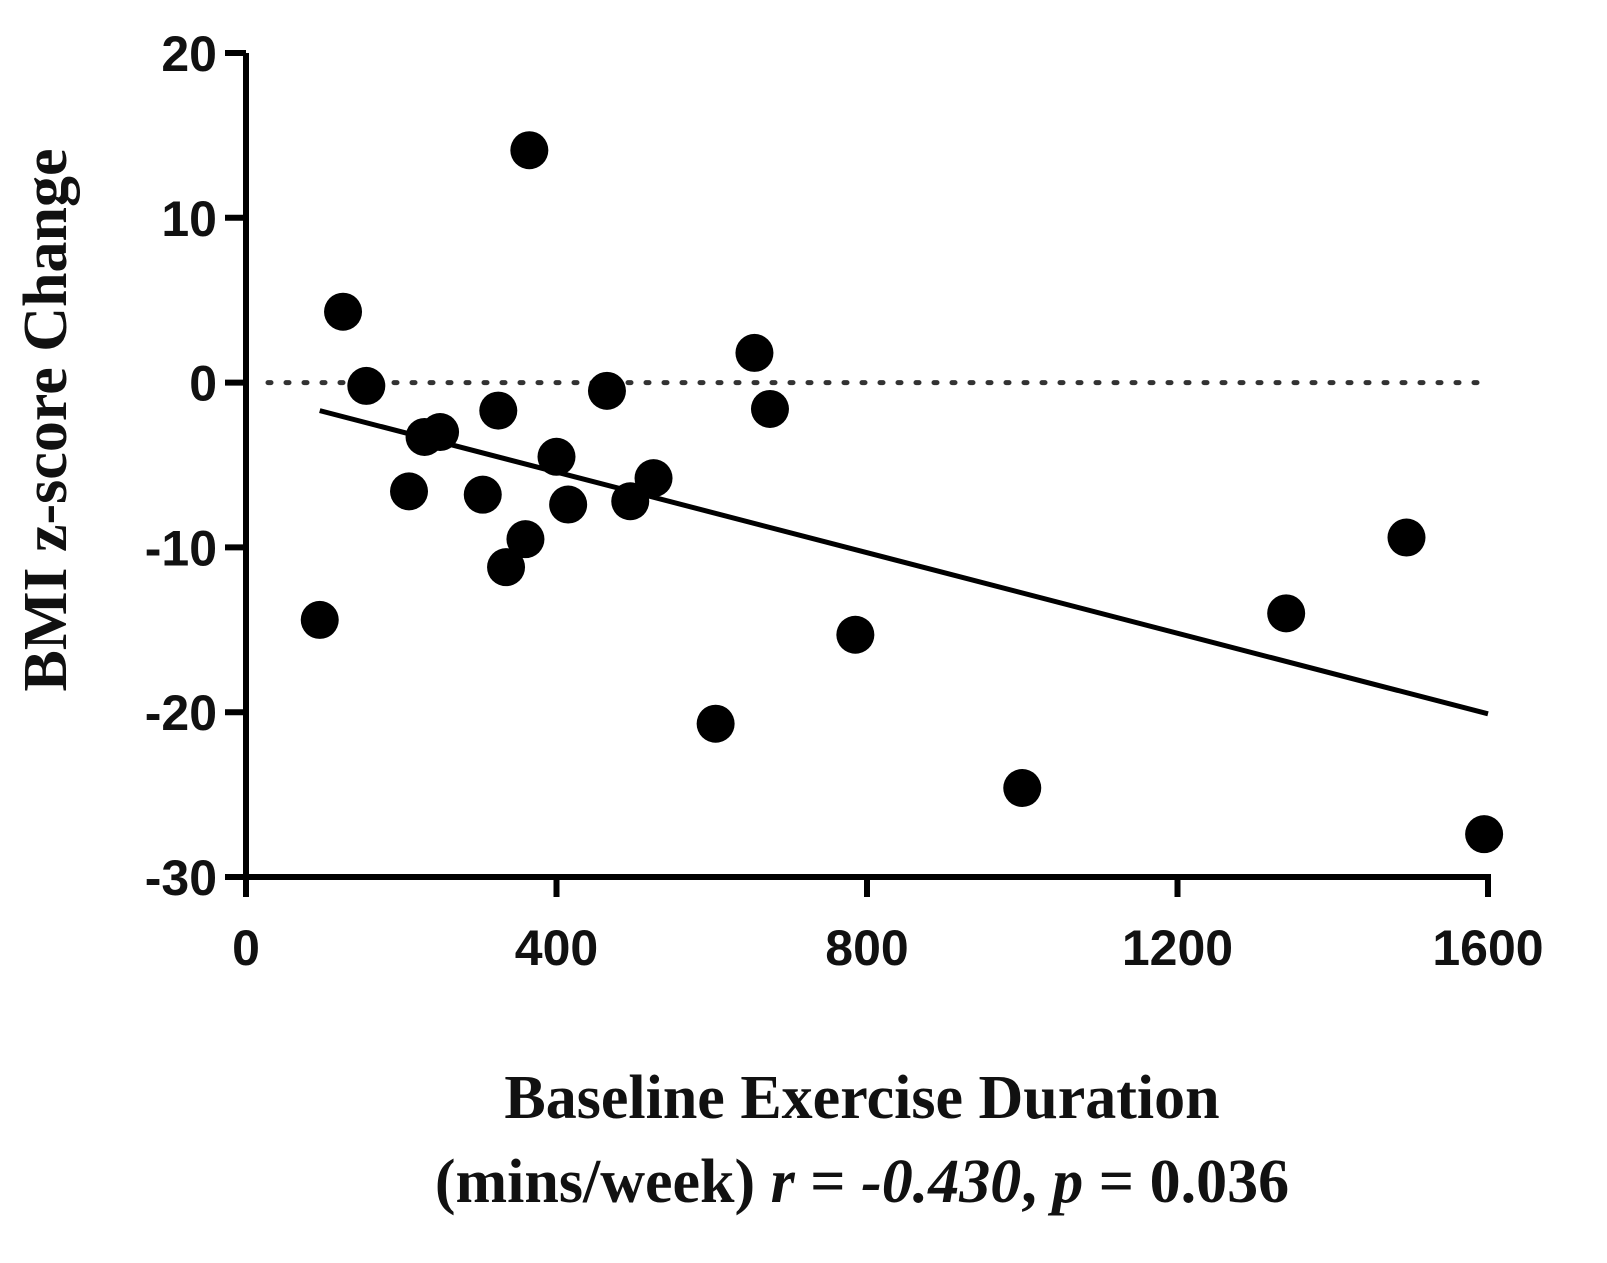  I want to click on x-tick-label: 1200, so click(1177, 948).